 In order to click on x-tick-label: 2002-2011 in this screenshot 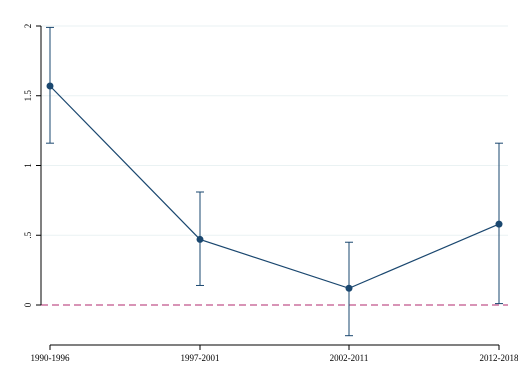, I will do `click(349, 358)`.